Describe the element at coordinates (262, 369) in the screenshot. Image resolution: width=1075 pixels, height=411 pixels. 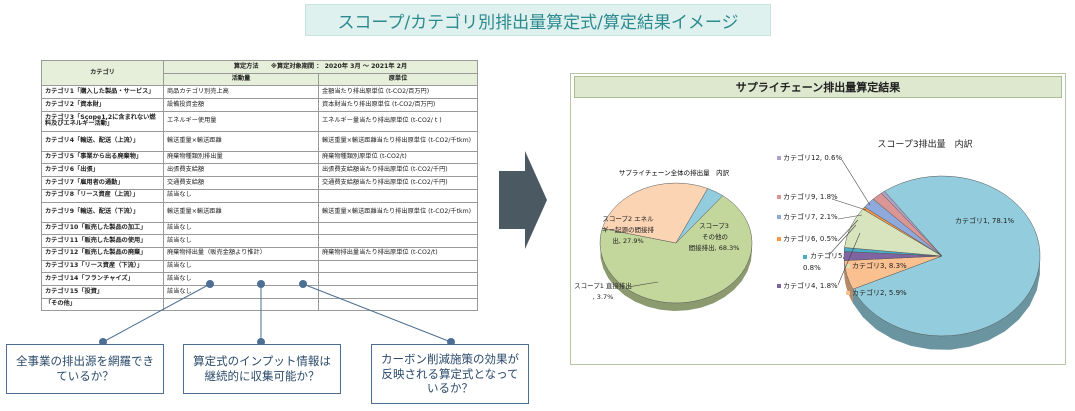
I see `callout-input-data: 算定式のインプット情報は継続的に収集可能か？` at that location.